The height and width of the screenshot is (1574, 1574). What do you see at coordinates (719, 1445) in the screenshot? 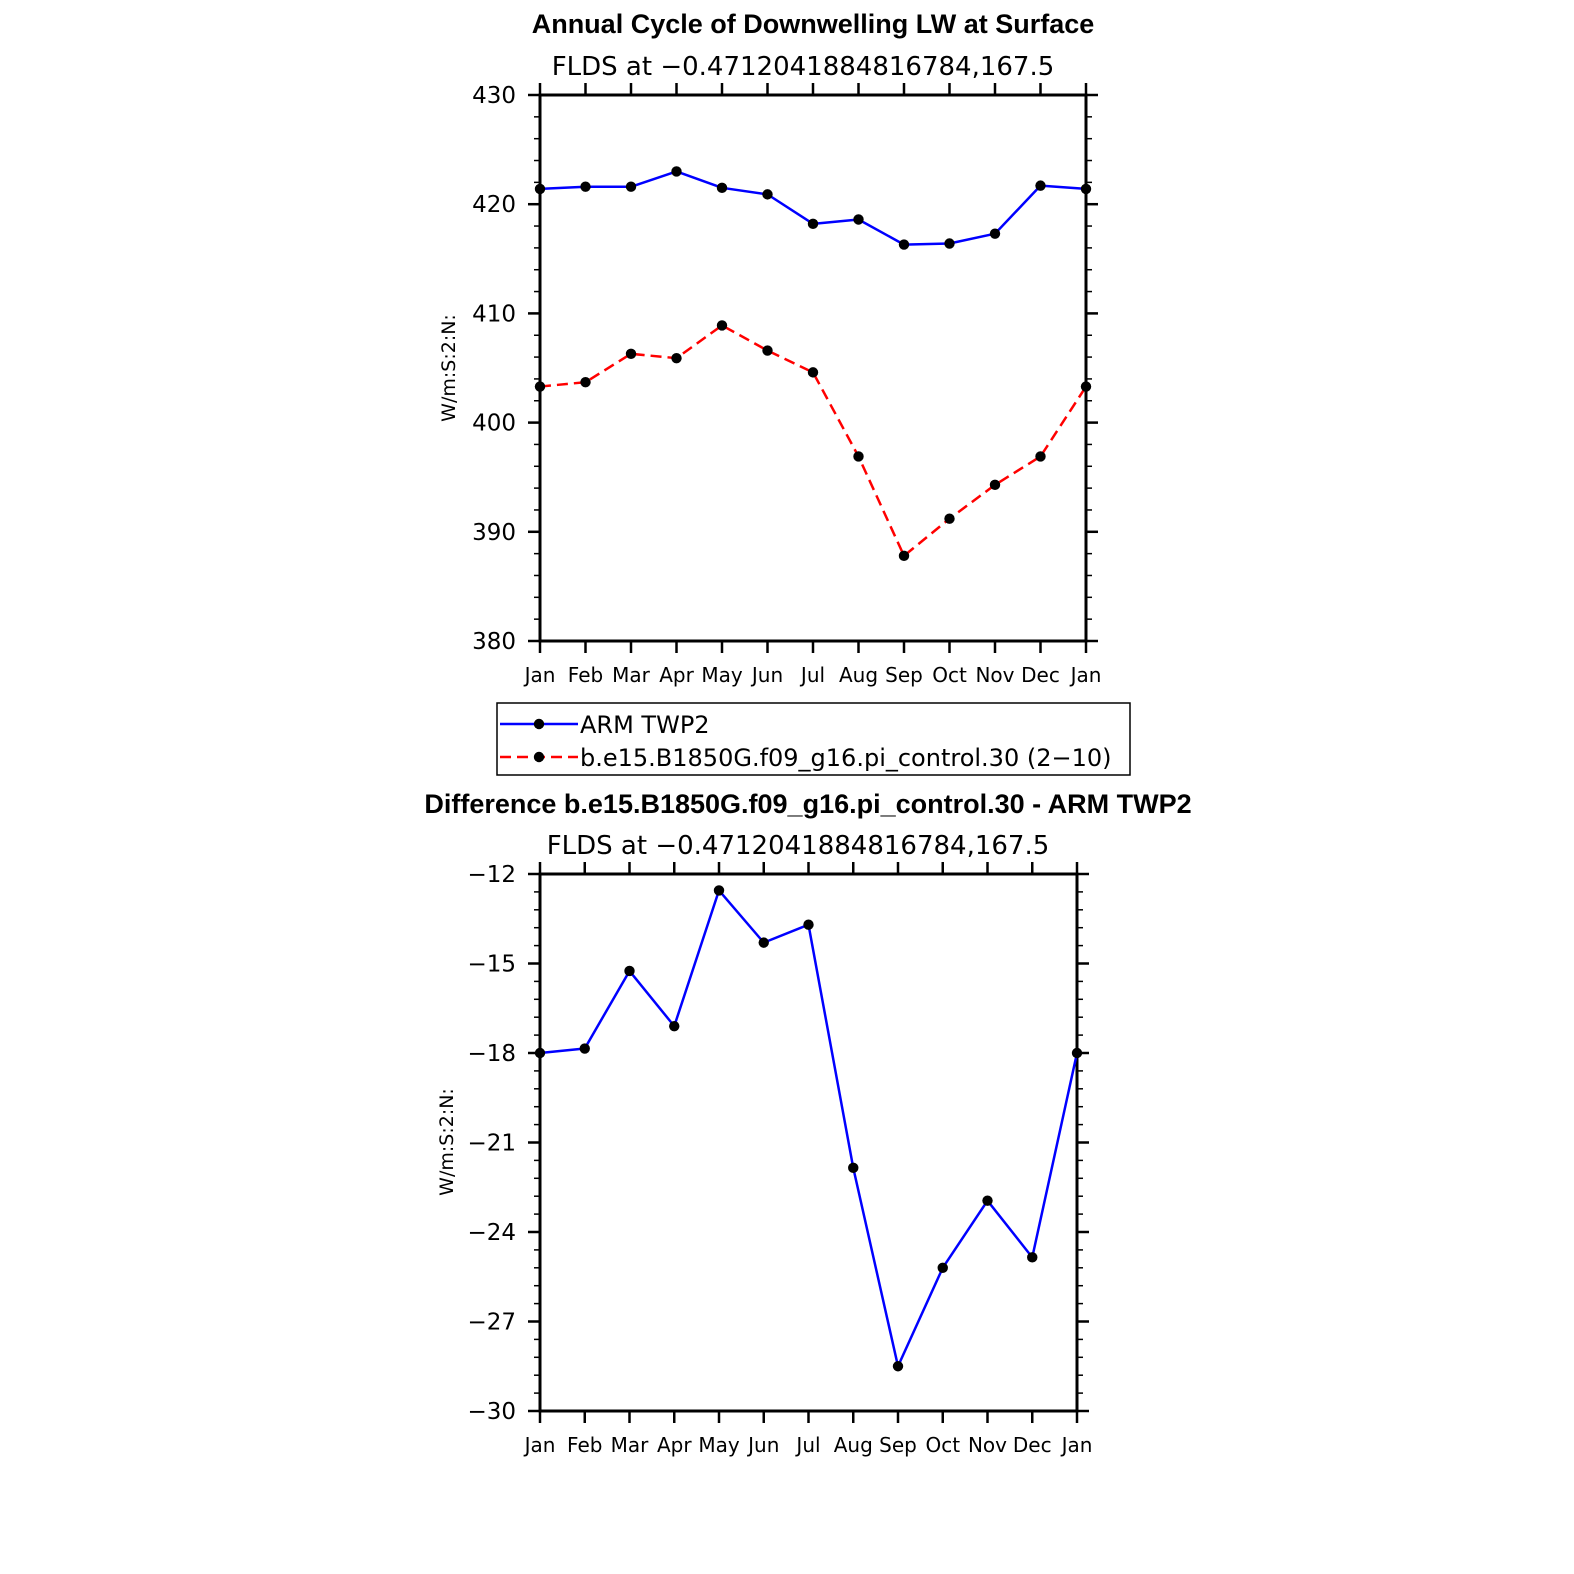
I see `chart2-x-tick-label: May` at bounding box center [719, 1445].